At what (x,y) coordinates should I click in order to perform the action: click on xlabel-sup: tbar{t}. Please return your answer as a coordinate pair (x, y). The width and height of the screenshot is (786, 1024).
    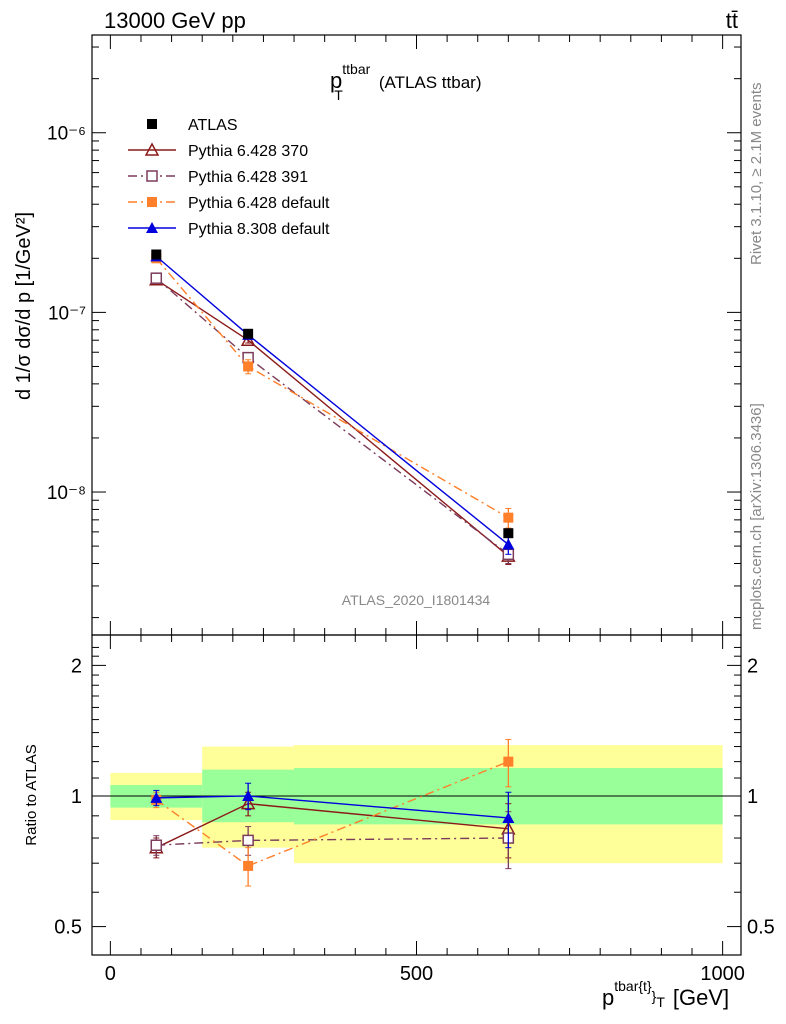
    Looking at the image, I should click on (633, 986).